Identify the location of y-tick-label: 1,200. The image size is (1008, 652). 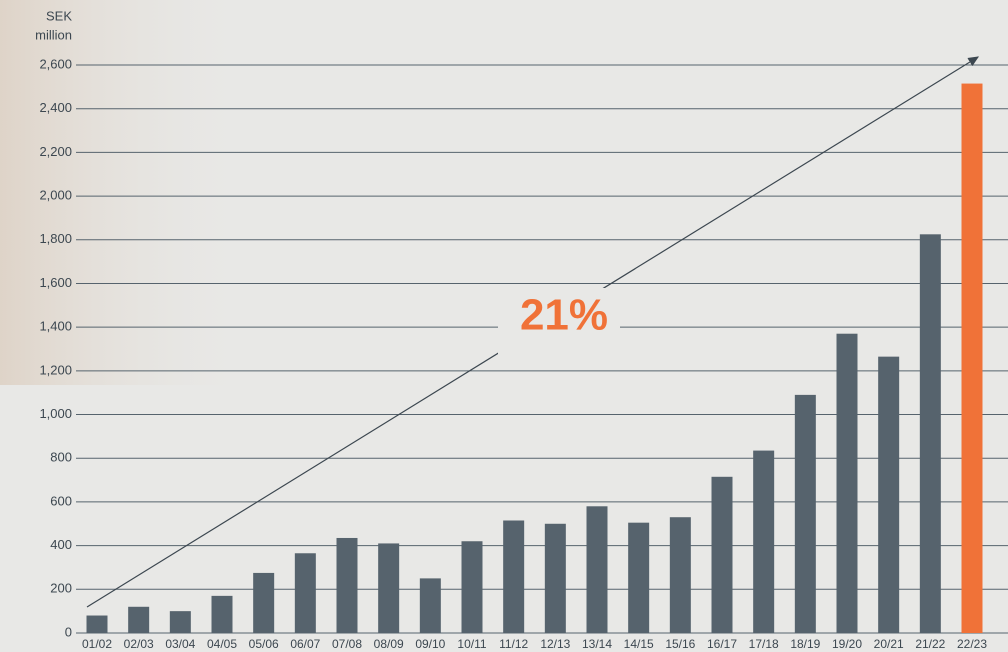
(55, 369).